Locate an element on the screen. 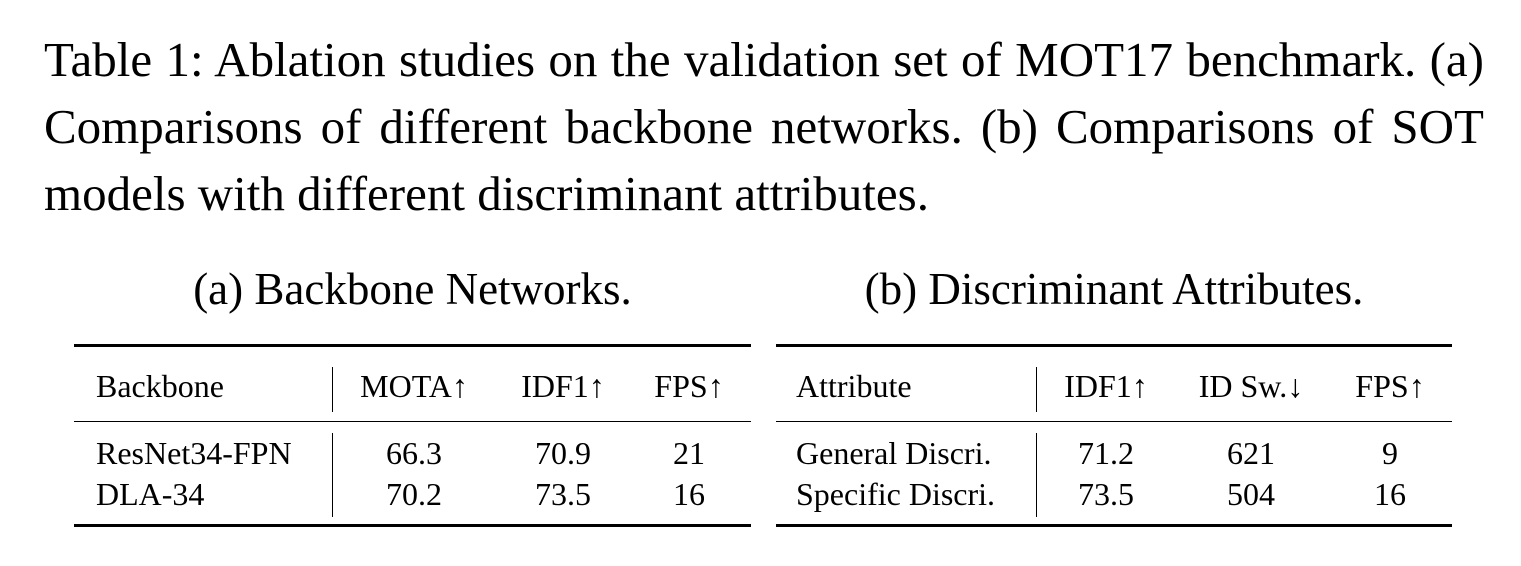 This screenshot has height=566, width=1521. cell-value: 70.2 is located at coordinates (414, 494).